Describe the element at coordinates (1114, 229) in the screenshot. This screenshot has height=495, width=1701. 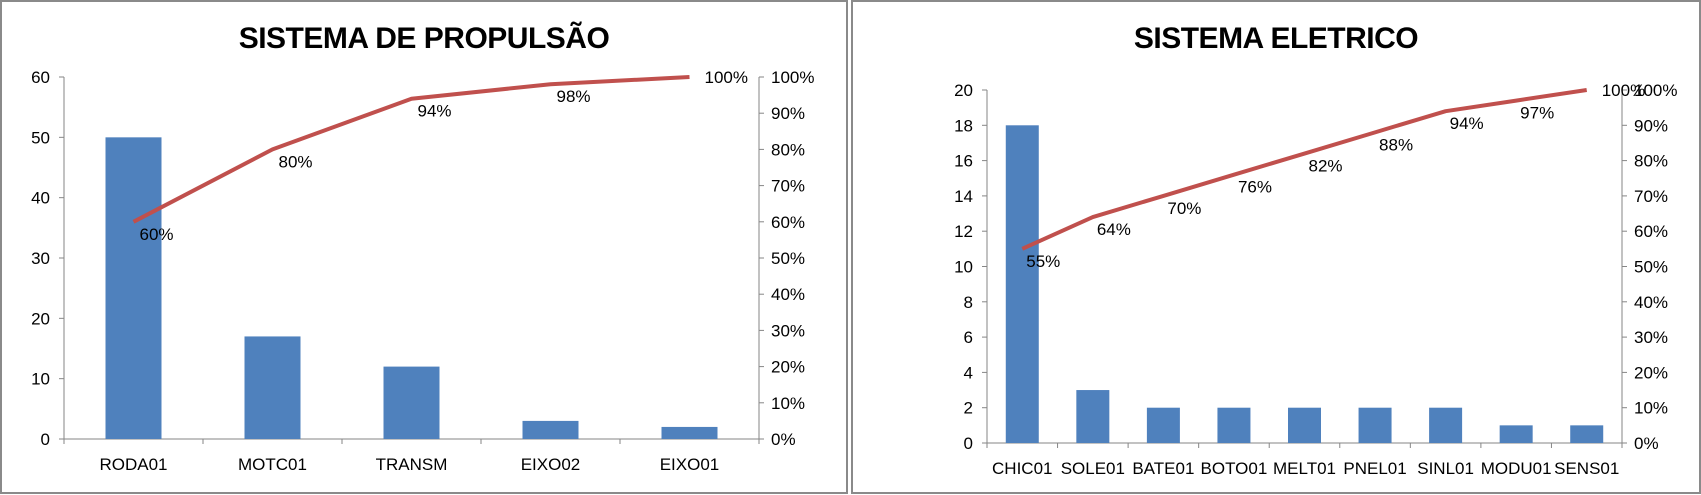
I see `data-label: 64%` at that location.